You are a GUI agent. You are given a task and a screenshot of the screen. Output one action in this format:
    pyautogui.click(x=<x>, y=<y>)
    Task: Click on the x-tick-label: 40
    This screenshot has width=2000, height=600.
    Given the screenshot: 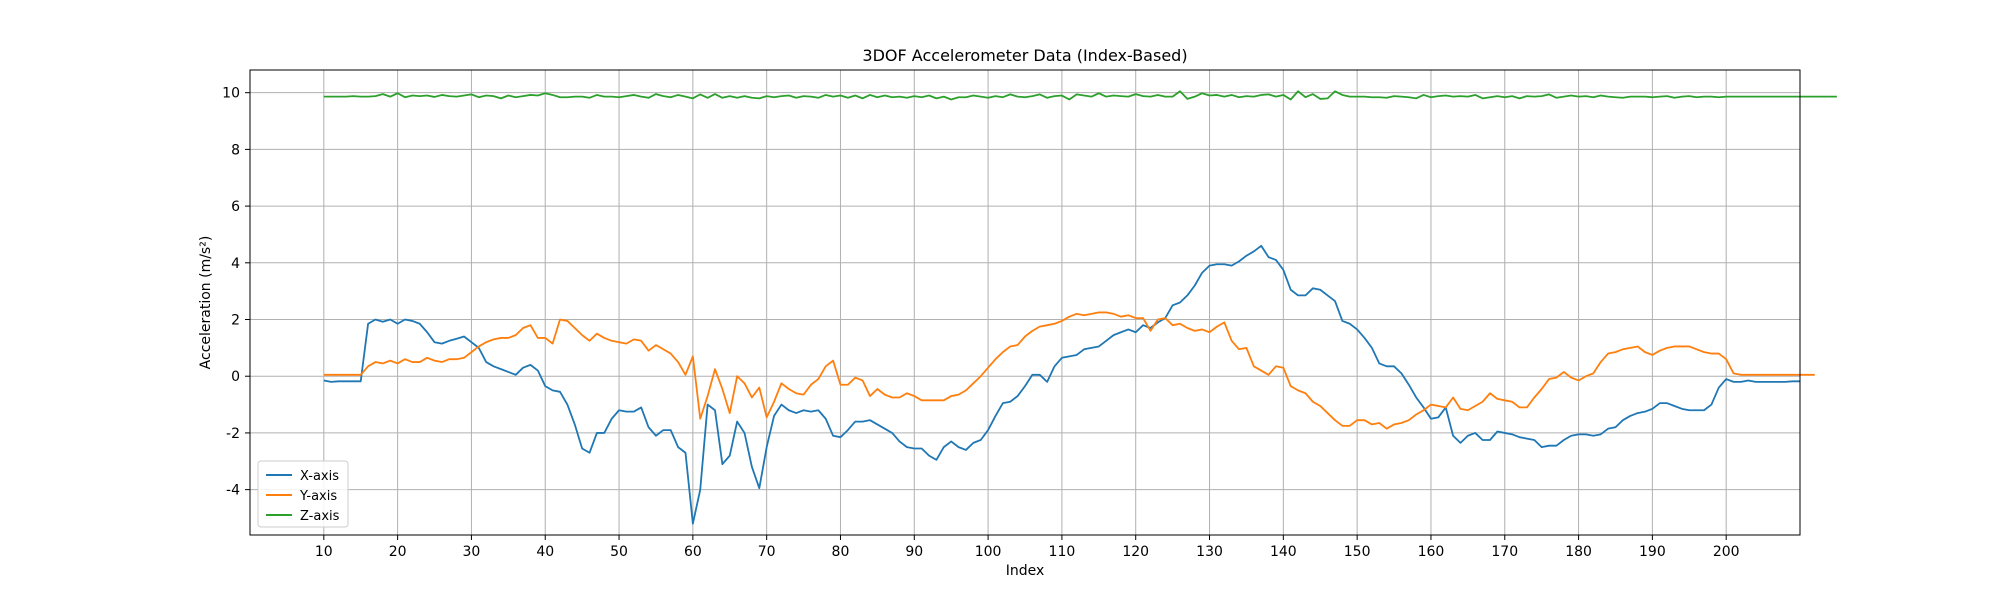 What is the action you would take?
    pyautogui.click(x=545, y=552)
    